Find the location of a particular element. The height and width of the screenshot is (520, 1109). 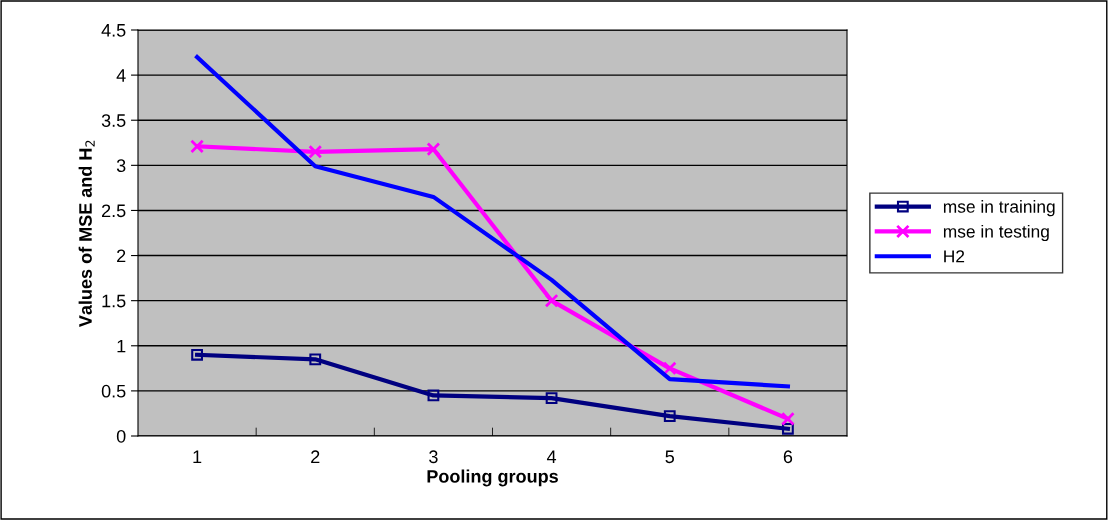

y-tick-label: 4 is located at coordinates (121, 75).